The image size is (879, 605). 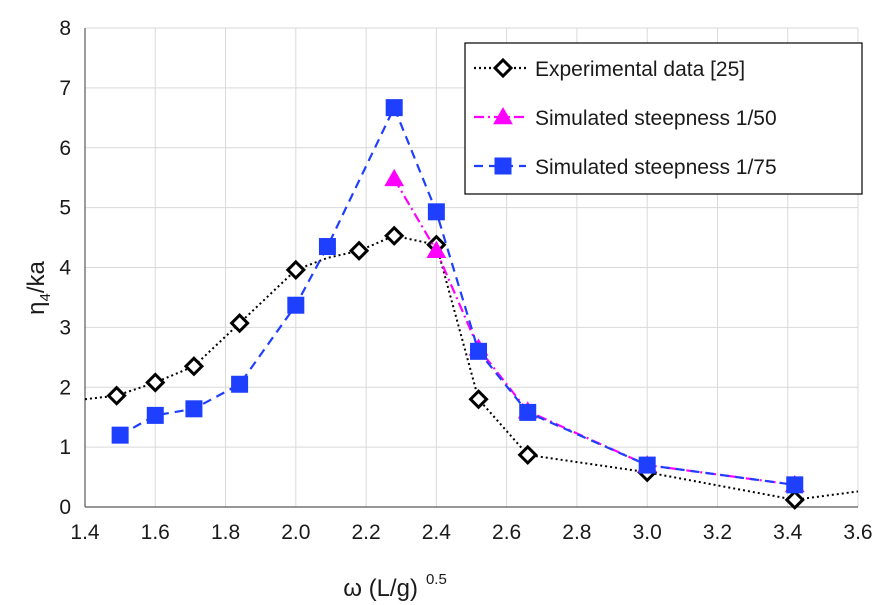 What do you see at coordinates (65, 507) in the screenshot?
I see `y-tick-label: 0` at bounding box center [65, 507].